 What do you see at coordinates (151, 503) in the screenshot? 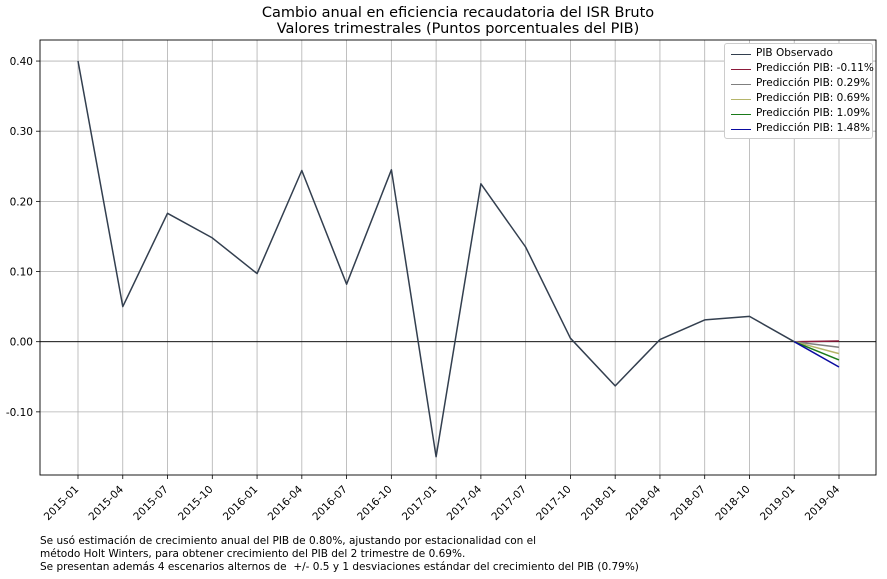
I see `x-tick-label: 2015-07` at bounding box center [151, 503].